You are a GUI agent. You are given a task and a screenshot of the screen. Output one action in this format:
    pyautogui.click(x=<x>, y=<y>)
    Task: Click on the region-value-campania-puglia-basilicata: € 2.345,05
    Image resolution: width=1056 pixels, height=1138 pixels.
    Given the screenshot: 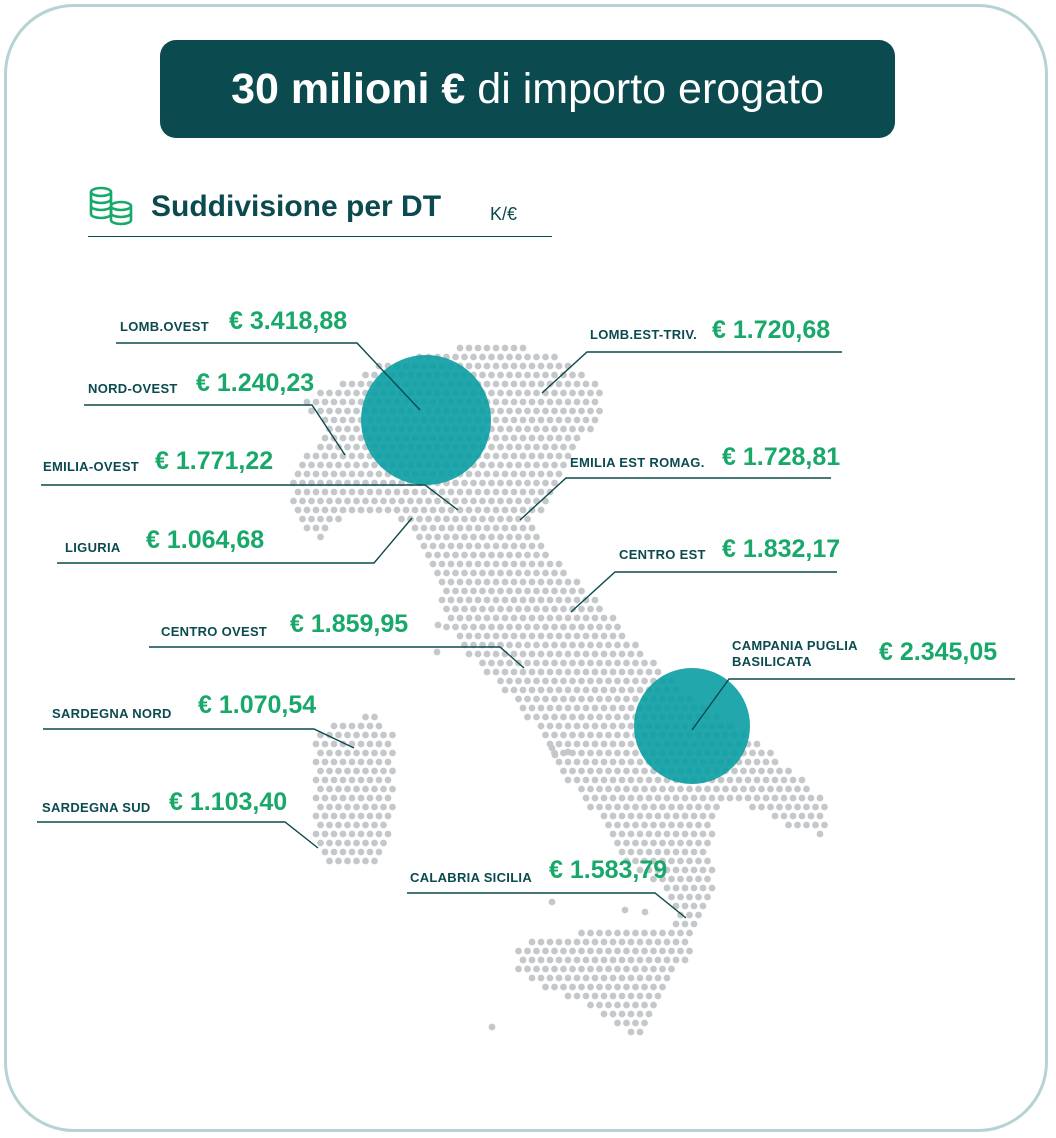 What is the action you would take?
    pyautogui.click(x=938, y=652)
    